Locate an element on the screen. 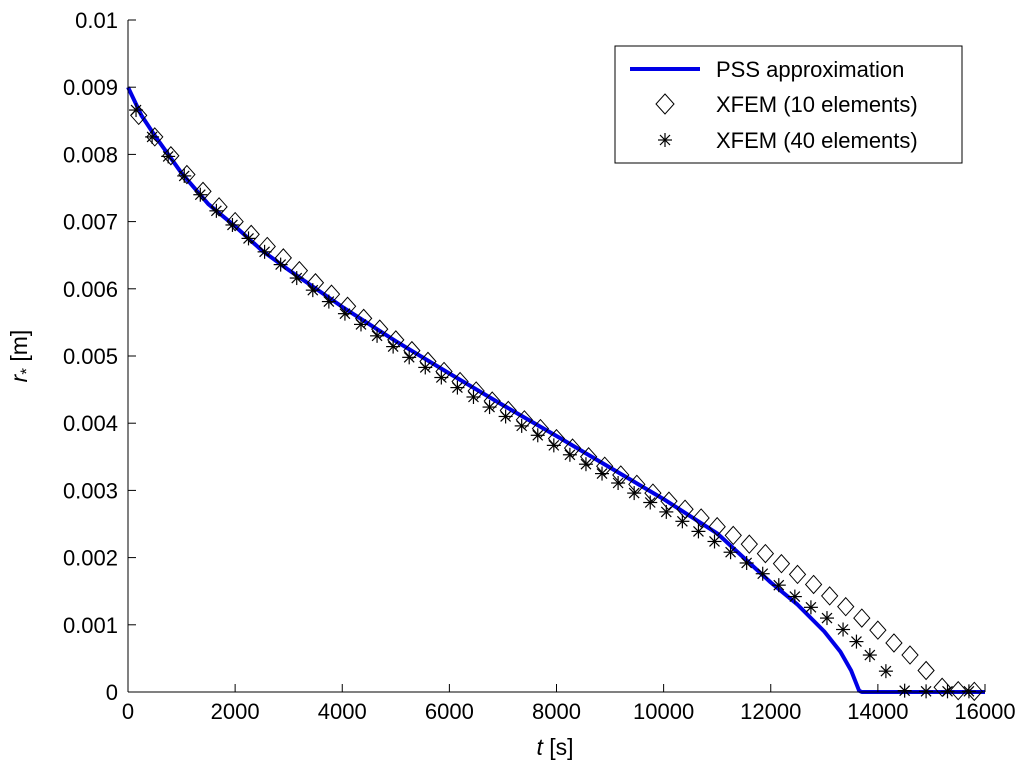 The image size is (1024, 767). y-tick-label: 0.003 is located at coordinates (90, 490).